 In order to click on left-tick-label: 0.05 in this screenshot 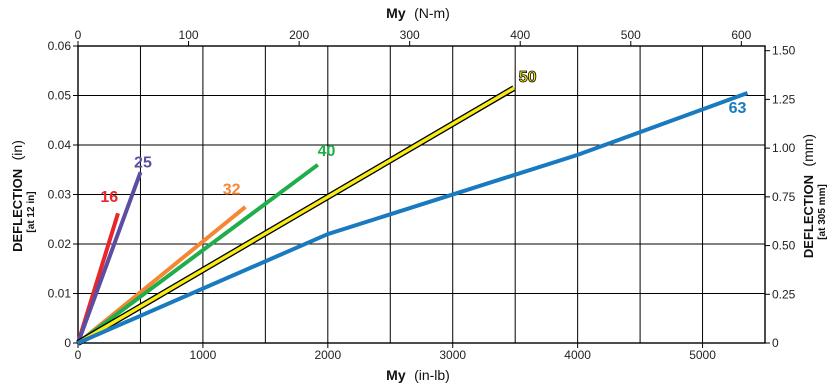, I will do `click(60, 96)`.